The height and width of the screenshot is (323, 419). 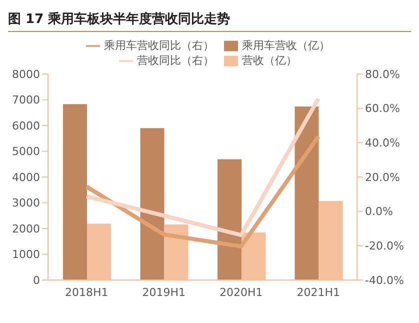 I want to click on chart-title: 图 17 乘用车板块半年度营收同比走势, so click(x=209, y=20).